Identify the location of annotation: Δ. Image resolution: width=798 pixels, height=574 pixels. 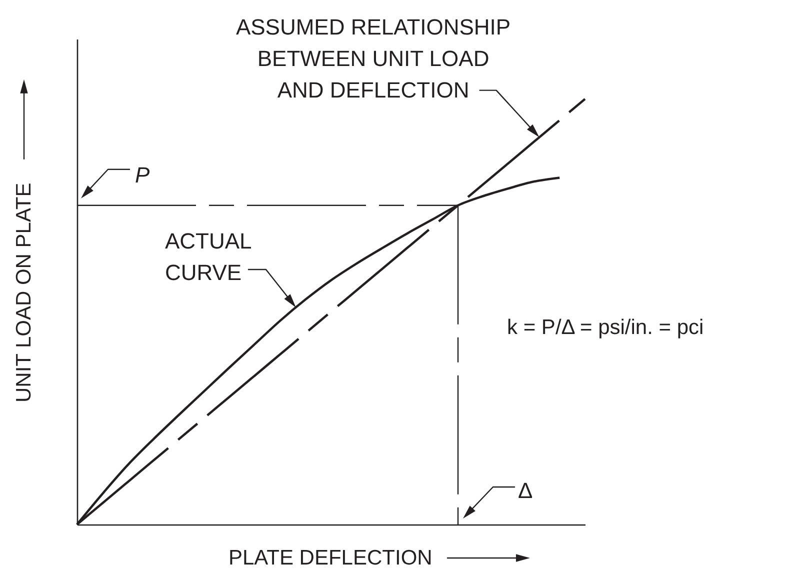
(525, 490).